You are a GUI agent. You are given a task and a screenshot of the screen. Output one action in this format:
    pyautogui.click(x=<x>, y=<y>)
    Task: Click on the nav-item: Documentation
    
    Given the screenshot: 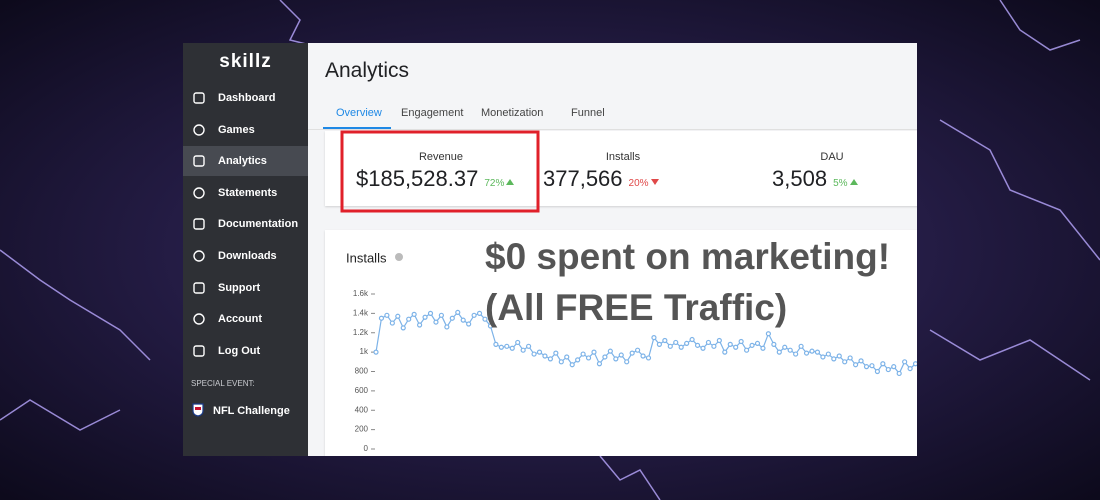 What is the action you would take?
    pyautogui.click(x=245, y=224)
    